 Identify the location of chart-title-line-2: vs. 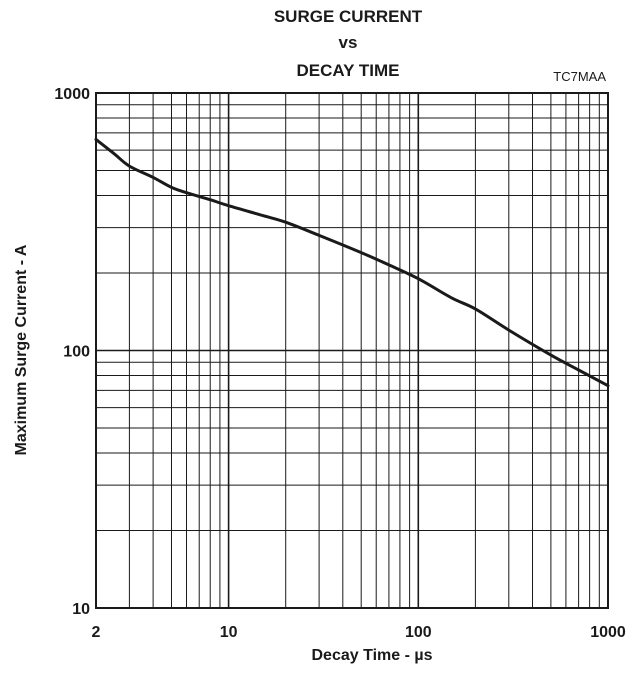
(348, 42).